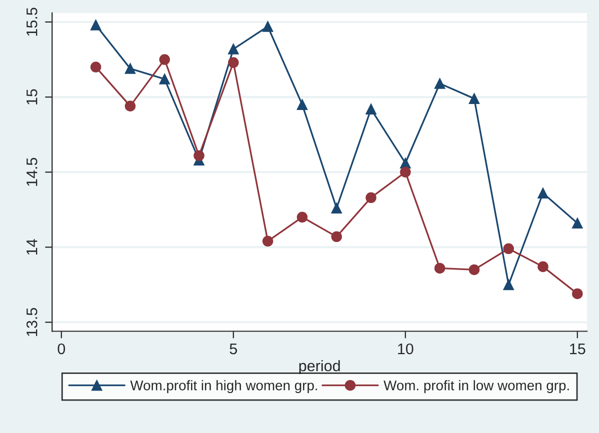 This screenshot has height=433, width=599. I want to click on y-tick-label: 14, so click(32, 247).